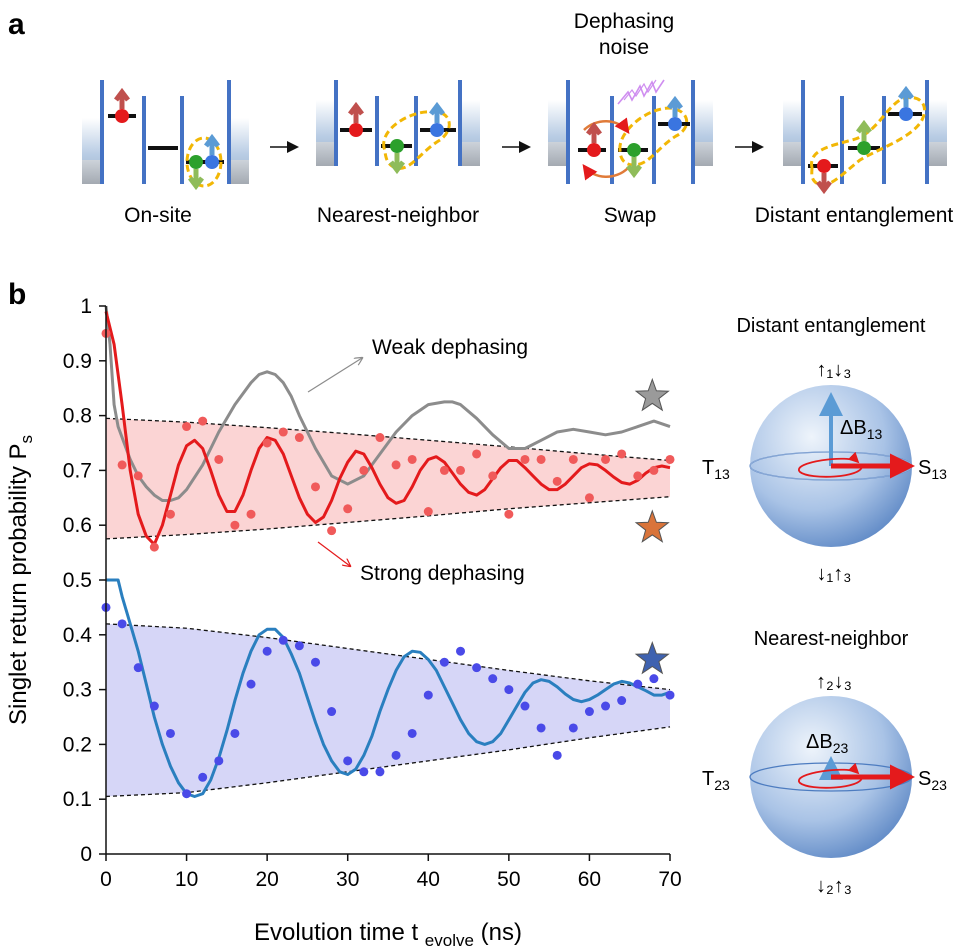 This screenshot has height=951, width=974. What do you see at coordinates (17, 294) in the screenshot?
I see `panel-b-label: b` at bounding box center [17, 294].